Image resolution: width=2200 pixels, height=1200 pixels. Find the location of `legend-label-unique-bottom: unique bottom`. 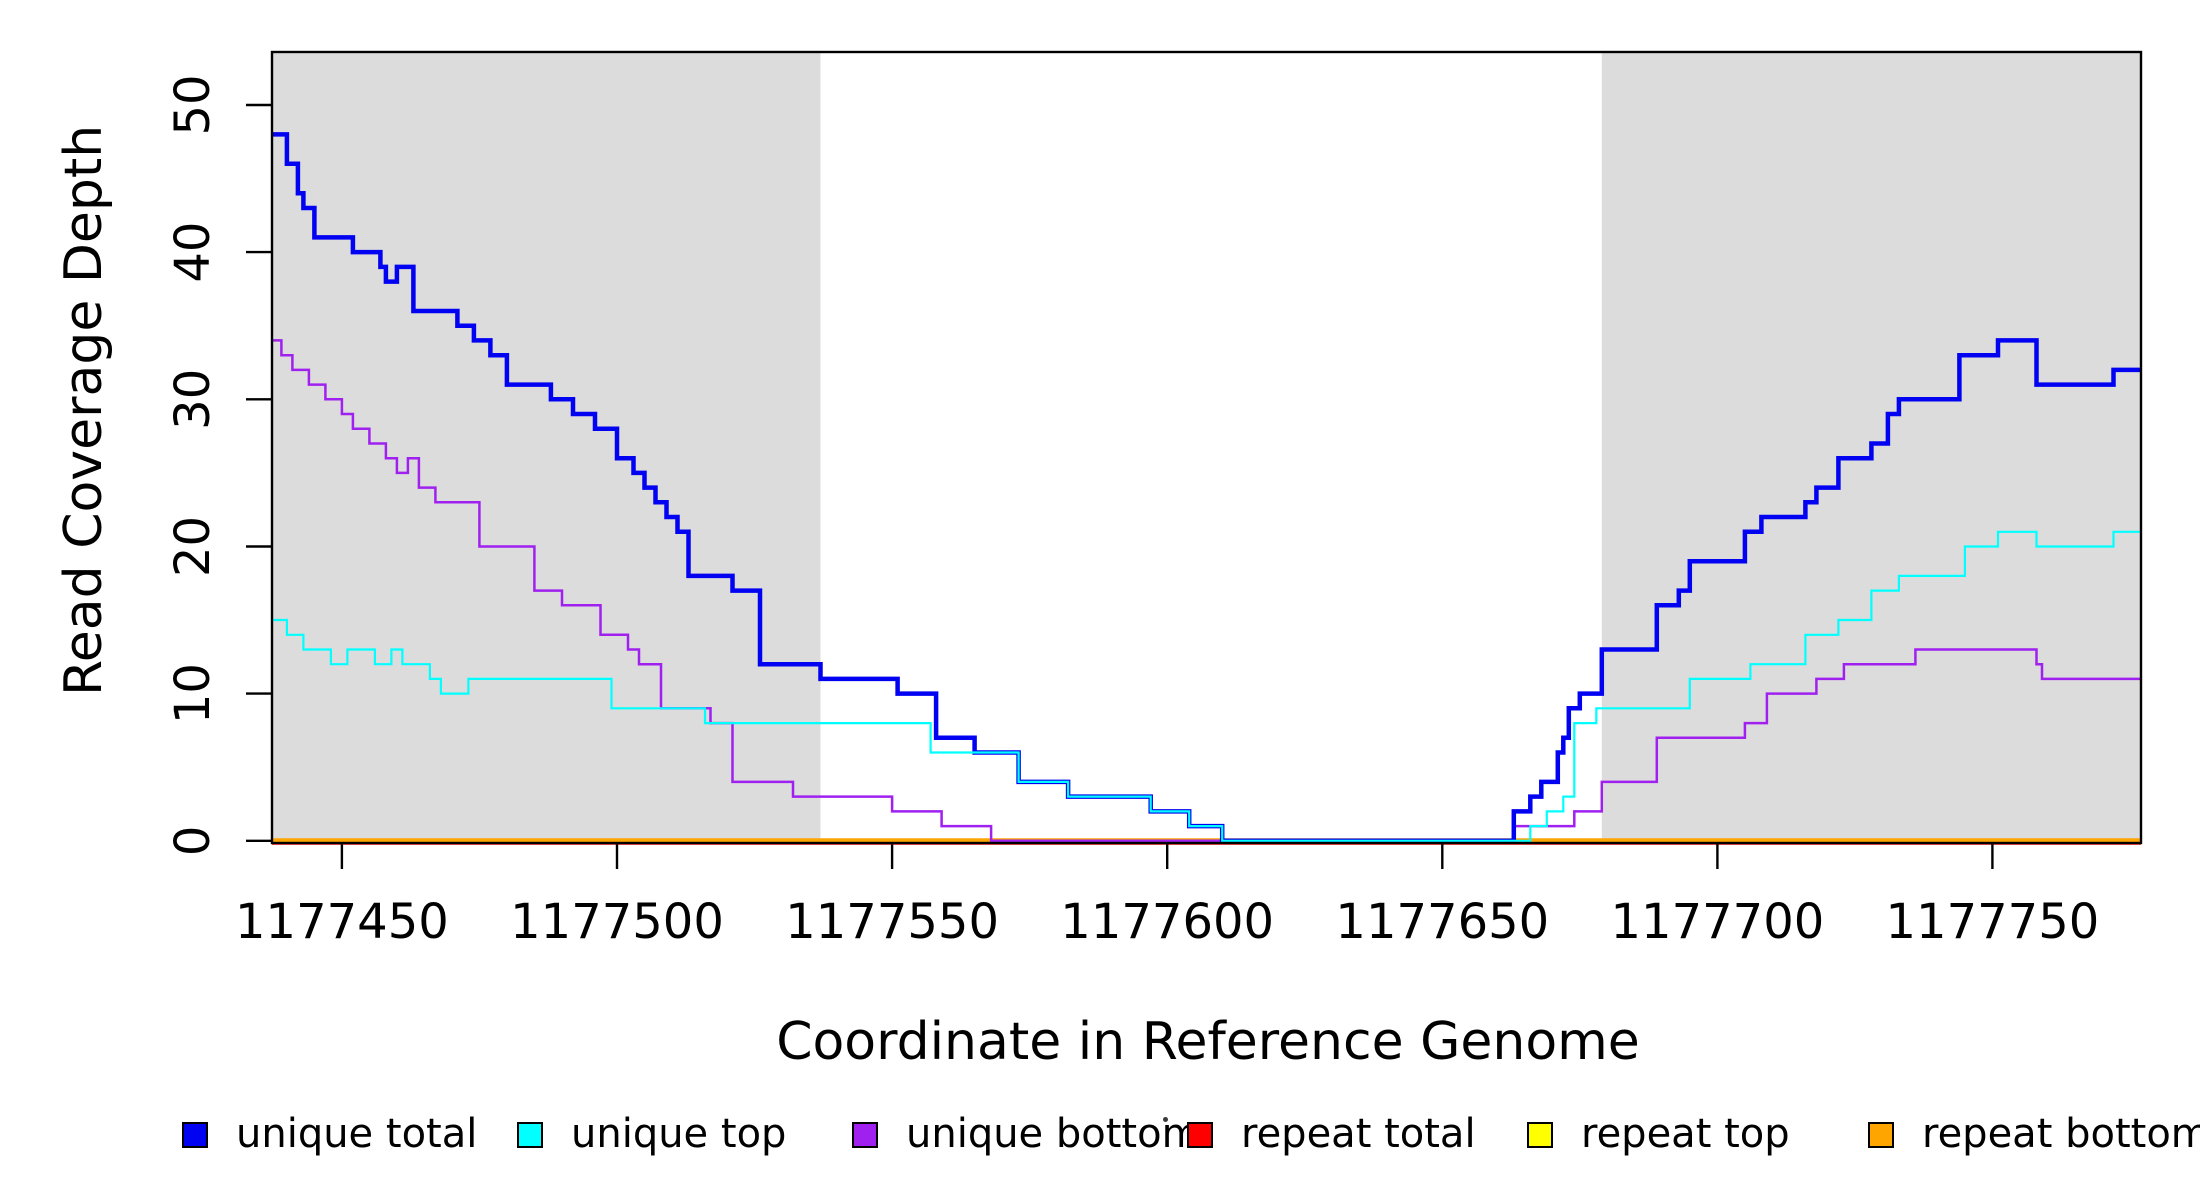

legend-label-unique-bottom: unique bottom is located at coordinates (1053, 1134).